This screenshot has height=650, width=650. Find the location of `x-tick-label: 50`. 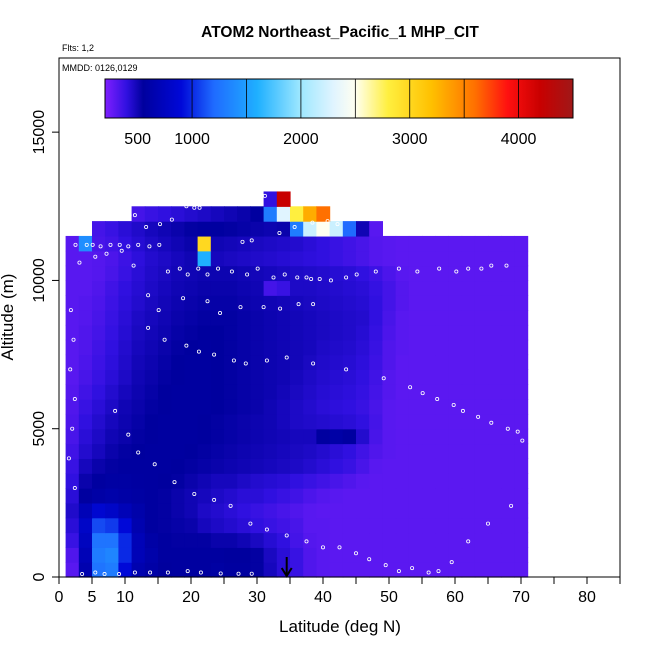

x-tick-label: 50 is located at coordinates (389, 597).